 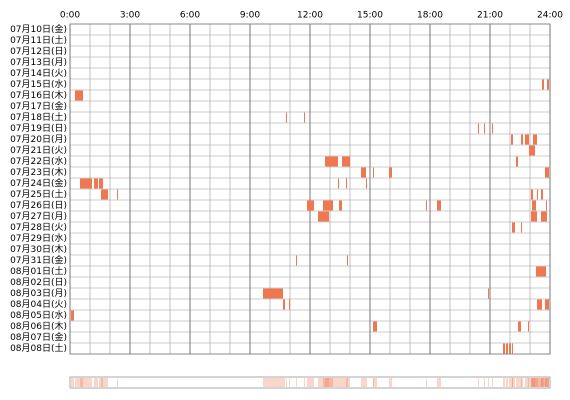 What do you see at coordinates (38, 106) in the screenshot?
I see `row-label: 07月17日(金)` at bounding box center [38, 106].